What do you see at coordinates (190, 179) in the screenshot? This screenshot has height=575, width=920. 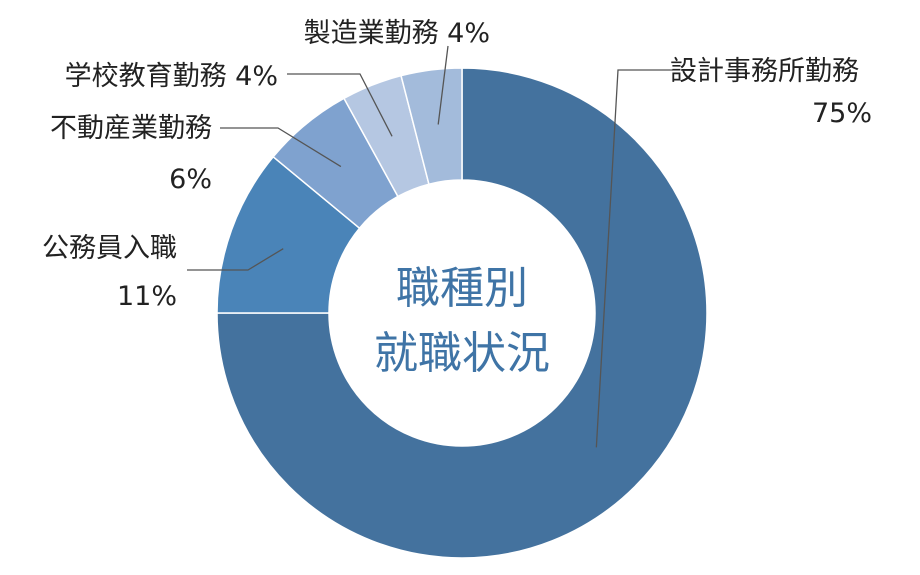 I see `slice-label-2-1: 6%` at bounding box center [190, 179].